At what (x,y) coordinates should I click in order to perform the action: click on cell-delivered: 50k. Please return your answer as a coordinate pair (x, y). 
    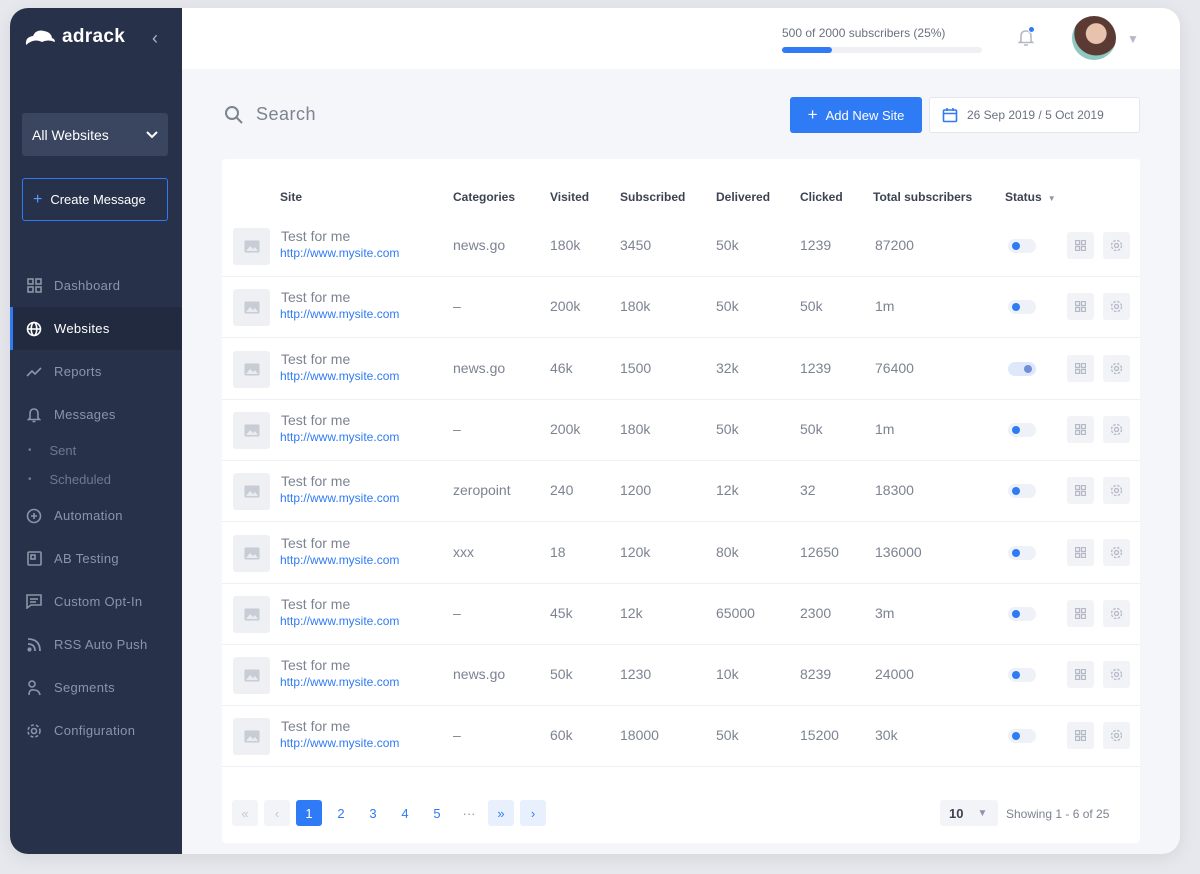
    Looking at the image, I should click on (727, 428).